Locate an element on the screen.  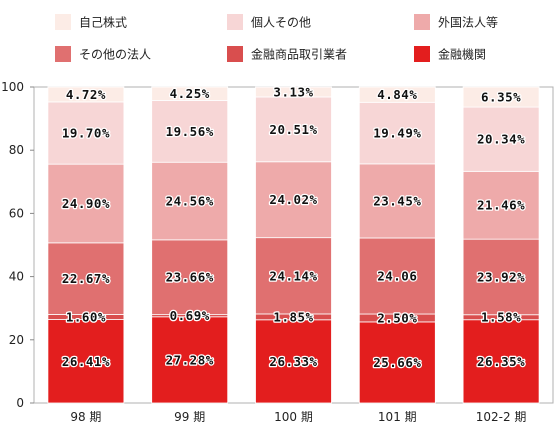
x-tick-label: 102-2 期 is located at coordinates (501, 417).